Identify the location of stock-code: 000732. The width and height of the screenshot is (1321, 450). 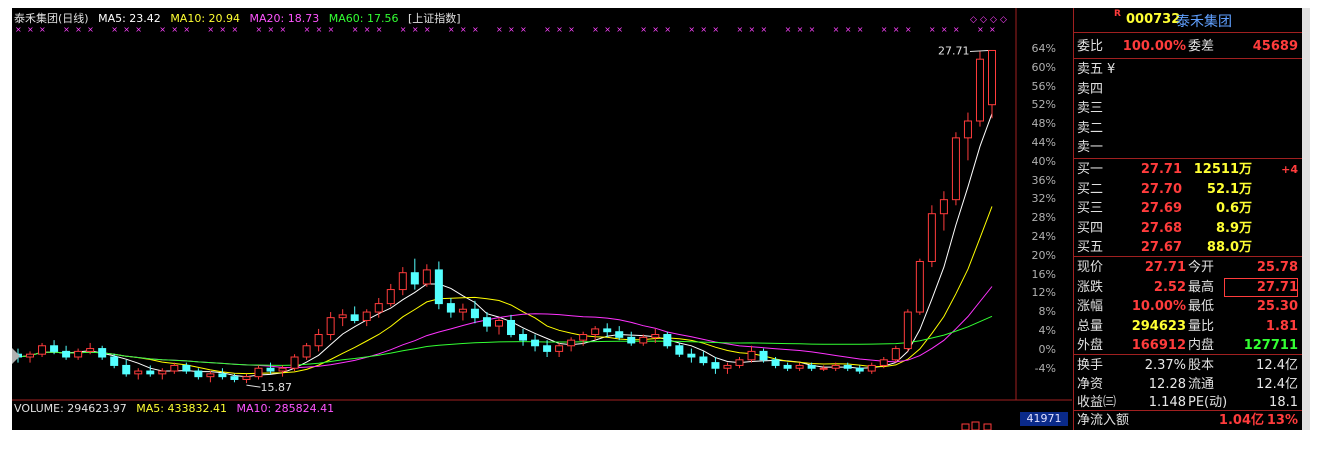
(1153, 19).